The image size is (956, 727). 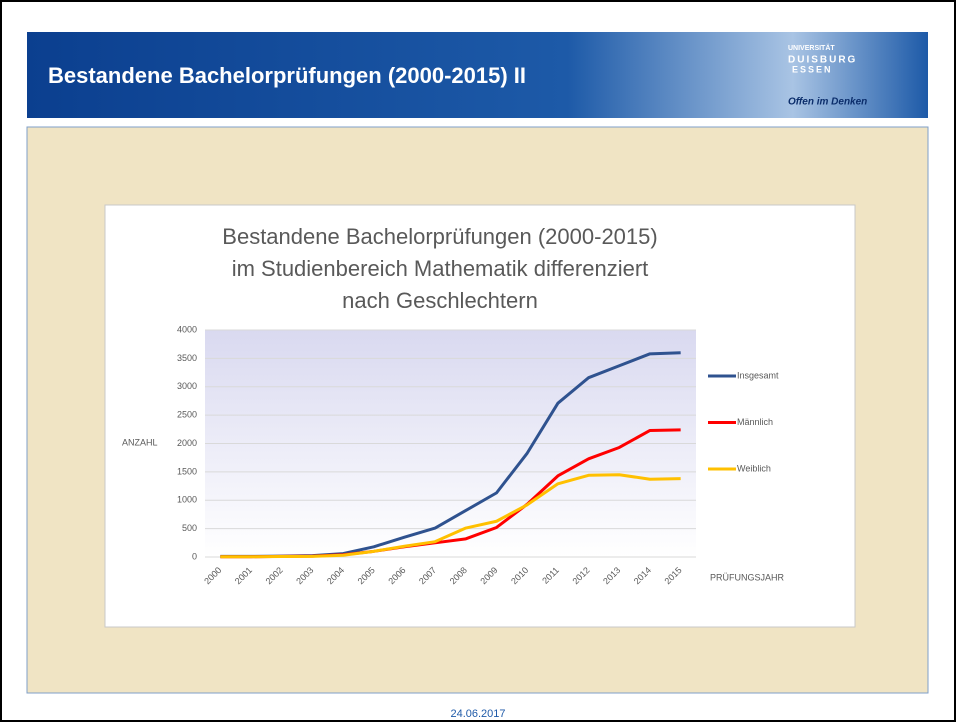 What do you see at coordinates (754, 468) in the screenshot?
I see `legend-label: Weiblich` at bounding box center [754, 468].